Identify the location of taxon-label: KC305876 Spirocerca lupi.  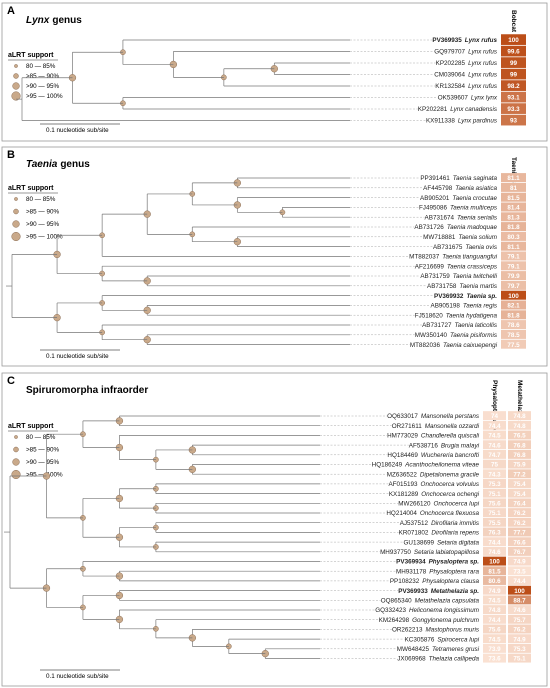
(442, 639).